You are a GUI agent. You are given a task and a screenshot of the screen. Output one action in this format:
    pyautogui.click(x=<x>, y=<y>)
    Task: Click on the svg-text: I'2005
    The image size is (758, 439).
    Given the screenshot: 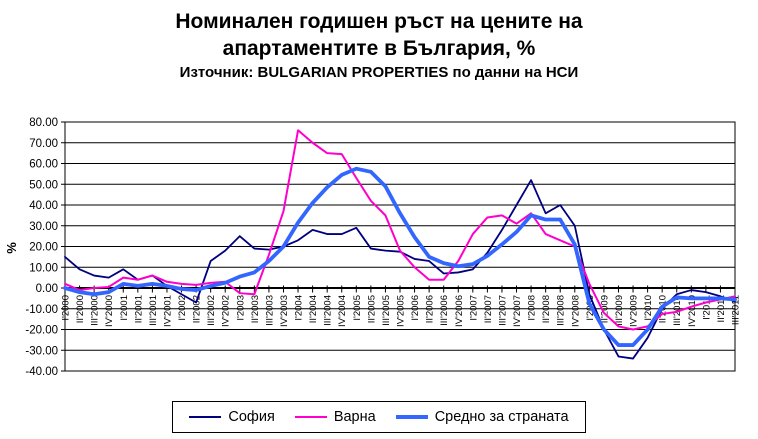 What is the action you would take?
    pyautogui.click(x=357, y=308)
    